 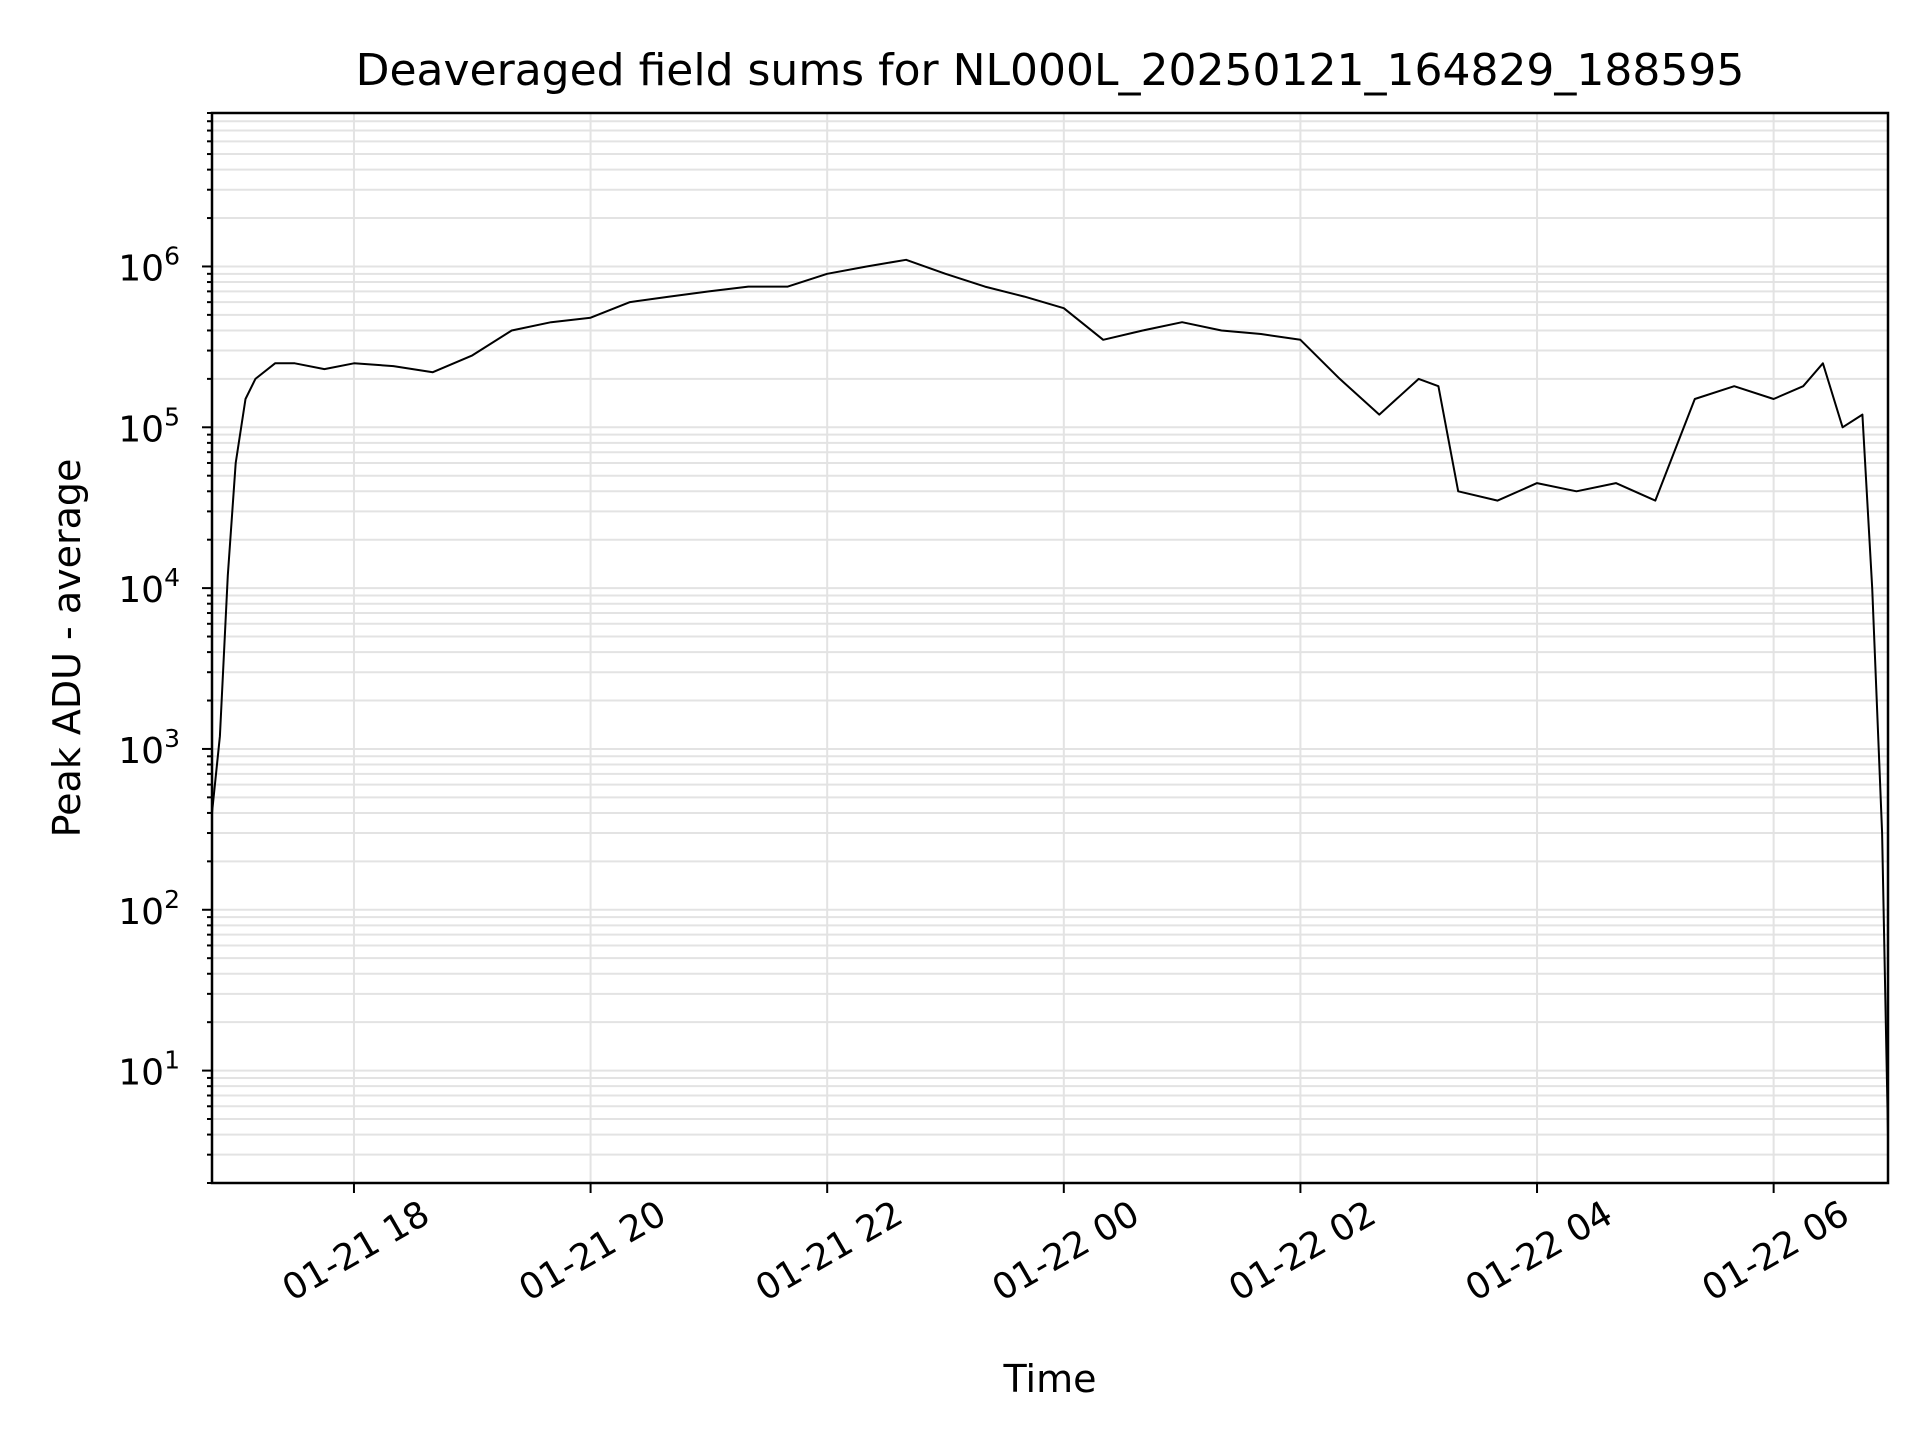 I want to click on y-tick-label: 10⁴, so click(x=149, y=587).